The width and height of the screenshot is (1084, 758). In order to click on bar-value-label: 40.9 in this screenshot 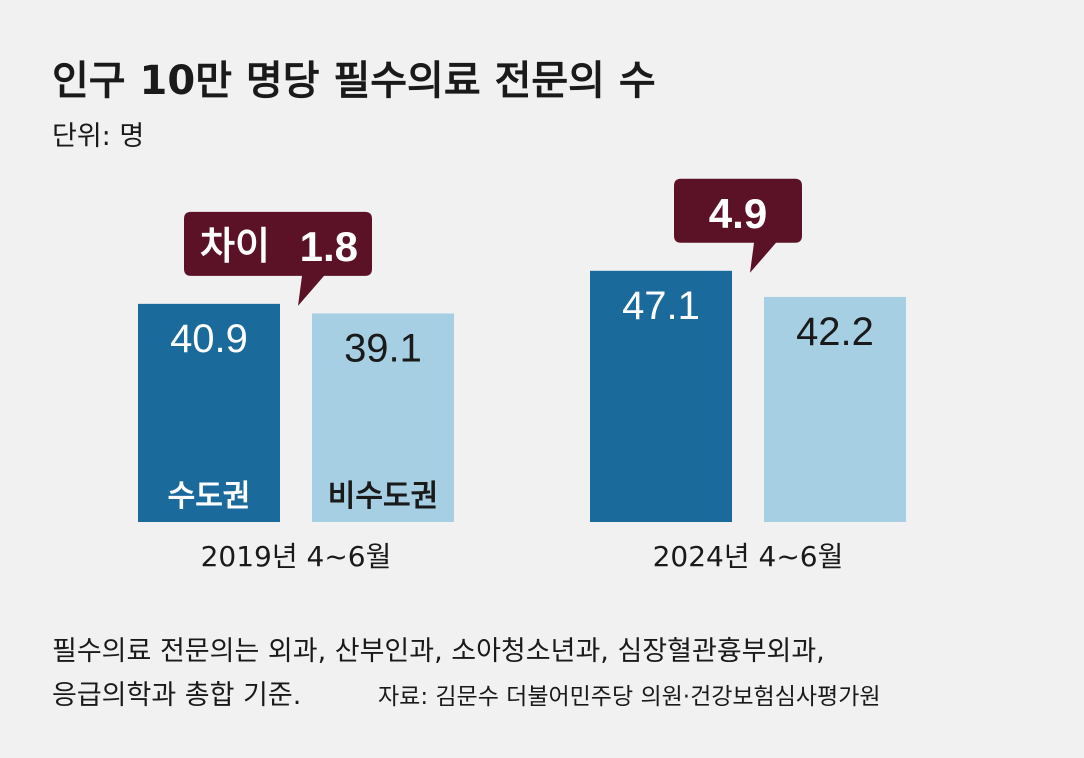, I will do `click(209, 339)`.